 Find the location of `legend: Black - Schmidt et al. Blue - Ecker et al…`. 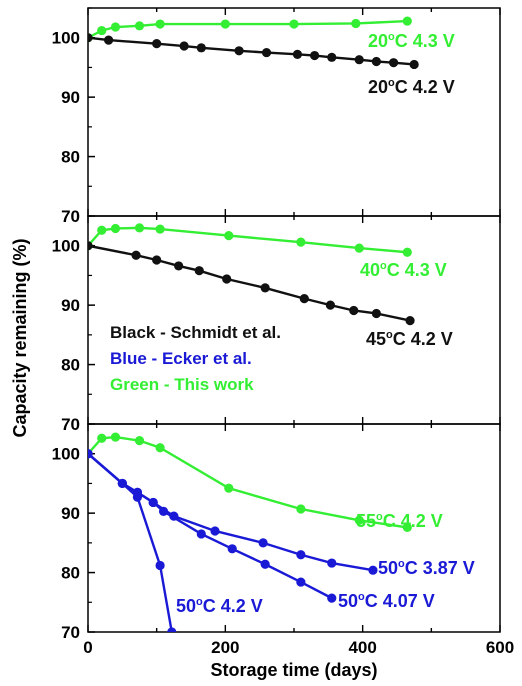

legend: Black - Schmidt et al. Blue - Ecker et al… is located at coordinates (195, 358).